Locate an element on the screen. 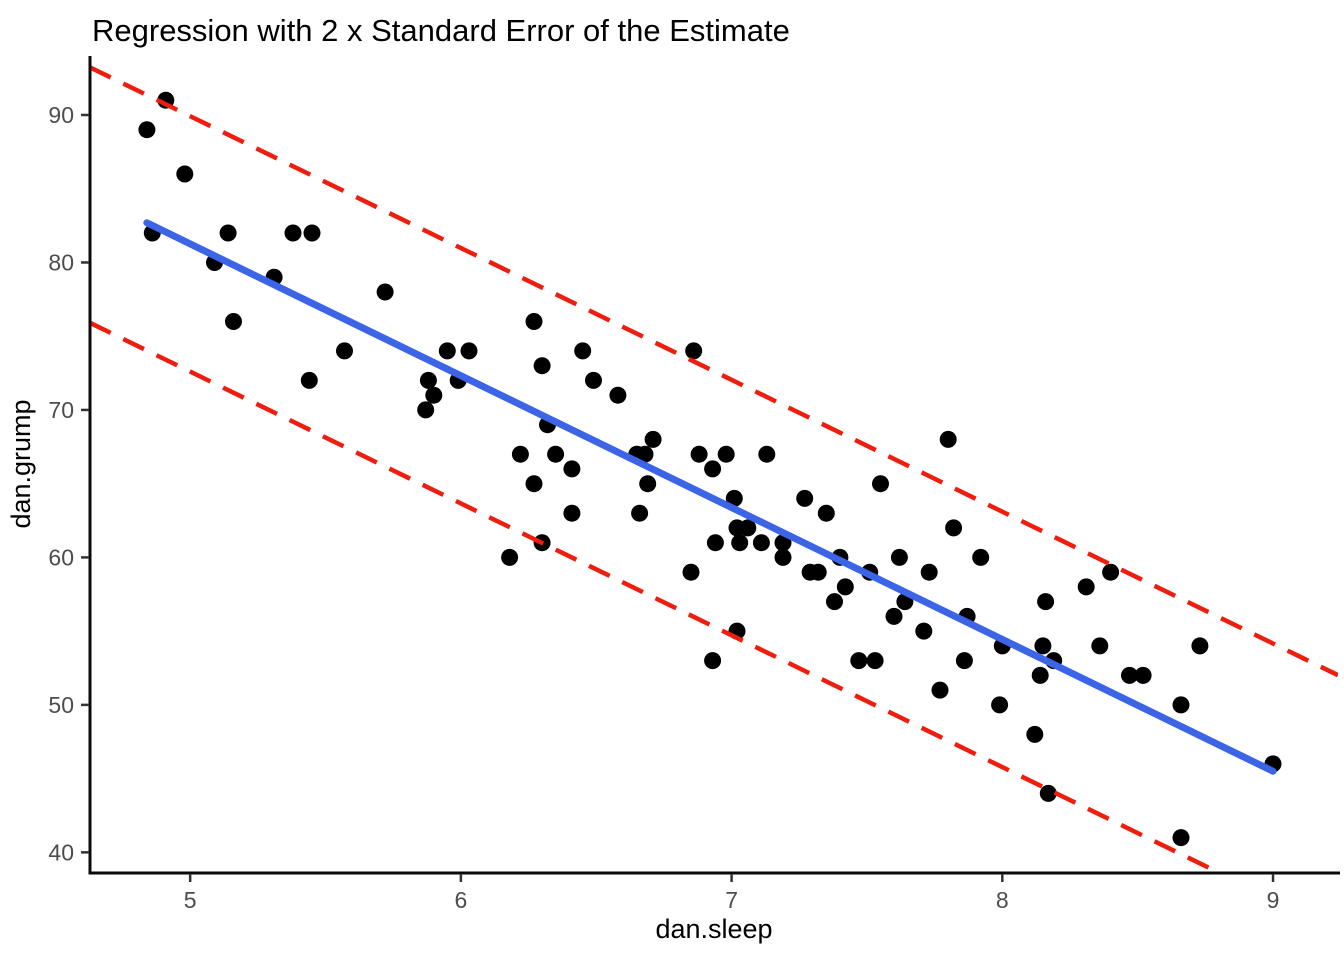 This screenshot has height=960, width=1344. y-tick-label: 70 is located at coordinates (61, 410).